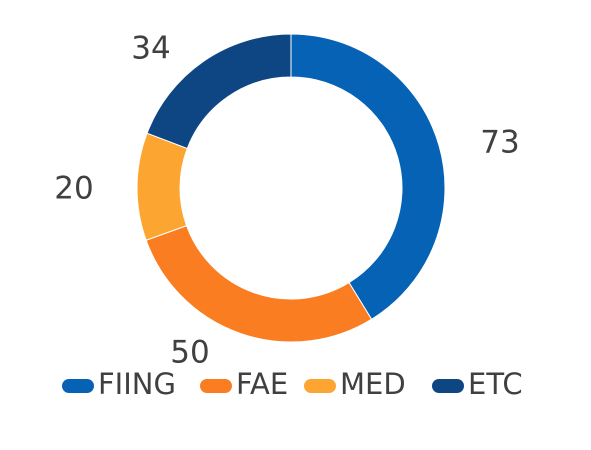 The image size is (591, 450). I want to click on data-label-fae: 50, so click(189, 353).